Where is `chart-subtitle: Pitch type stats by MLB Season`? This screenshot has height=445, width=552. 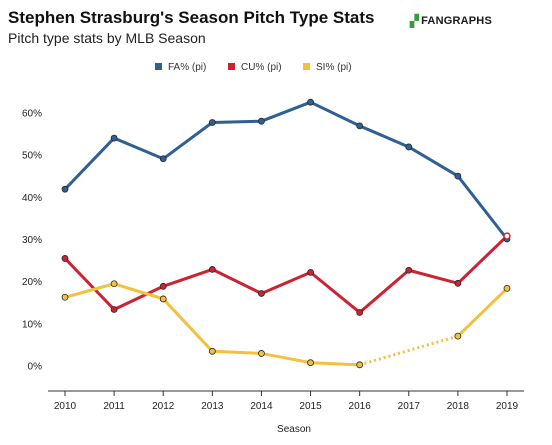
chart-subtitle: Pitch type stats by MLB Season is located at coordinates (107, 38).